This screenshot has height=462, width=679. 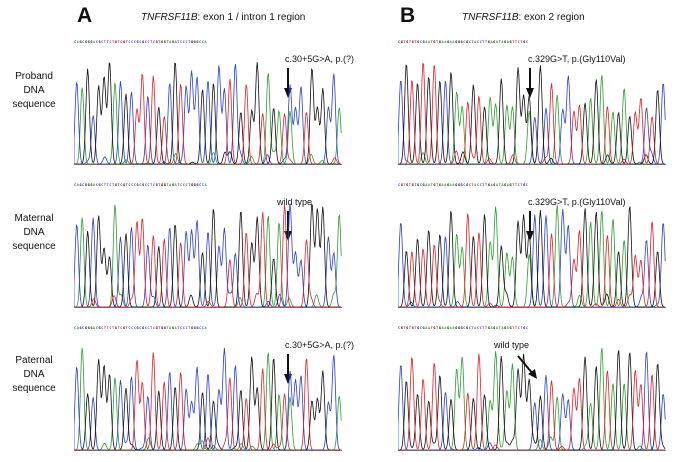 What do you see at coordinates (208, 113) in the screenshot?
I see `chromatogram-trace` at bounding box center [208, 113].